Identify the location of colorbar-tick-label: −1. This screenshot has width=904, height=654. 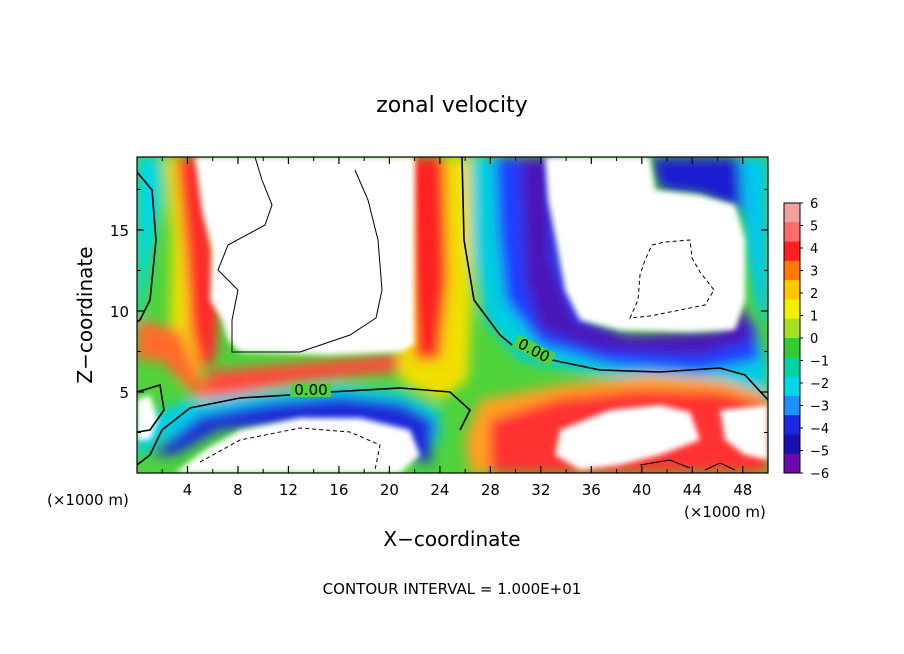
(819, 362).